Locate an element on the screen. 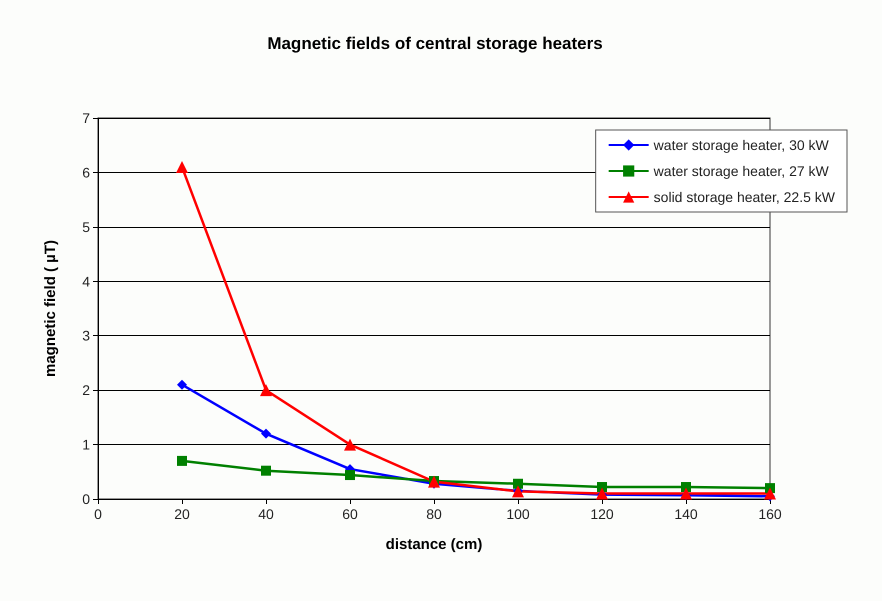 The width and height of the screenshot is (882, 601). legend-label: water storage heater, 27 kW is located at coordinates (741, 171).